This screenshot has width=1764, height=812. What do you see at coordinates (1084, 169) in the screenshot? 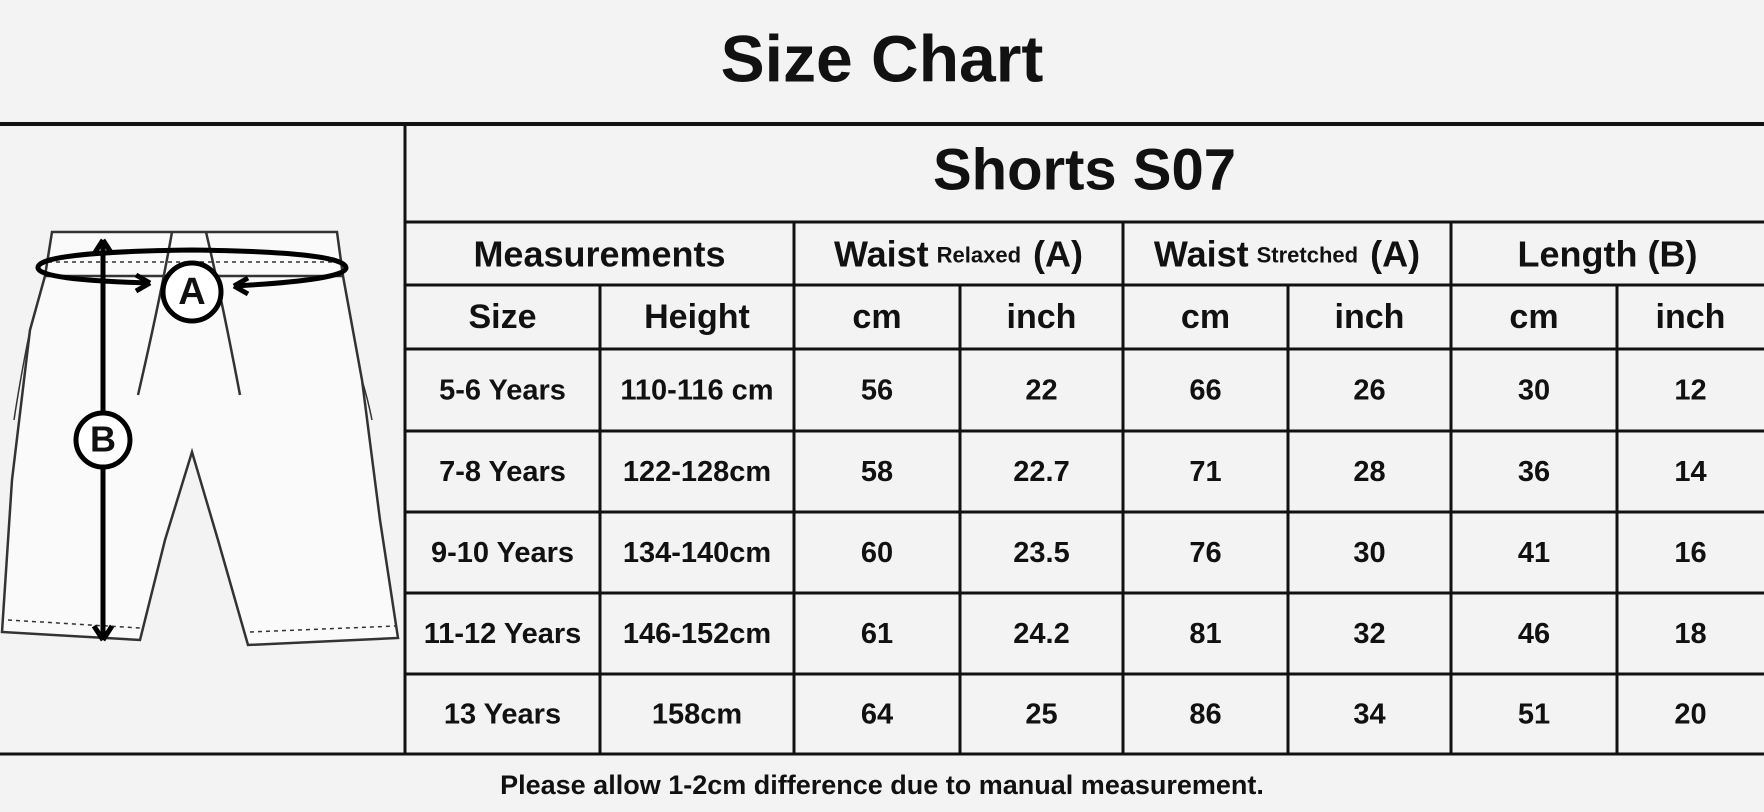
I see `table-title: Shorts S07` at bounding box center [1084, 169].